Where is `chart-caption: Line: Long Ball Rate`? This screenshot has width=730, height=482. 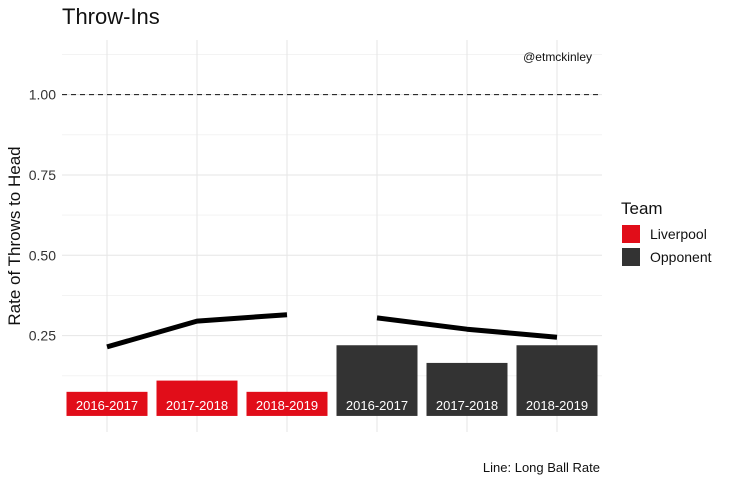
chart-caption: Line: Long Ball Rate is located at coordinates (541, 467).